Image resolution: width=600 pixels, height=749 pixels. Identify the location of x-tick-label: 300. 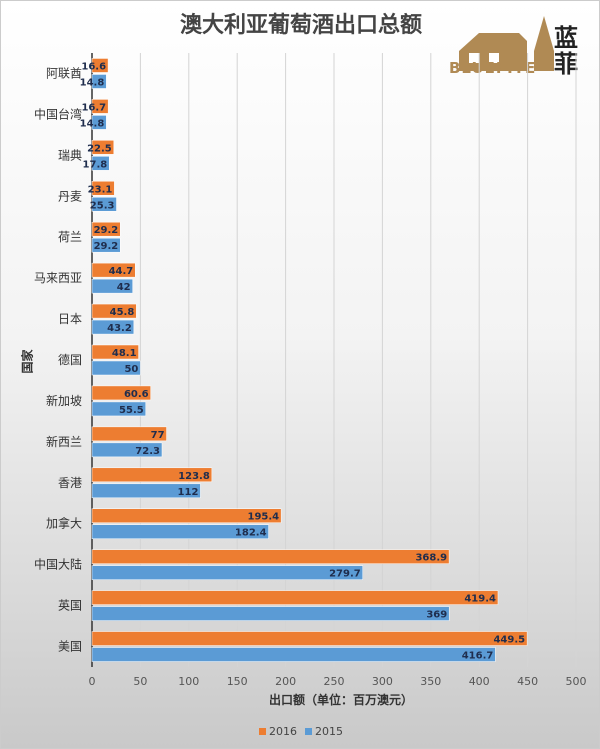
(382, 681).